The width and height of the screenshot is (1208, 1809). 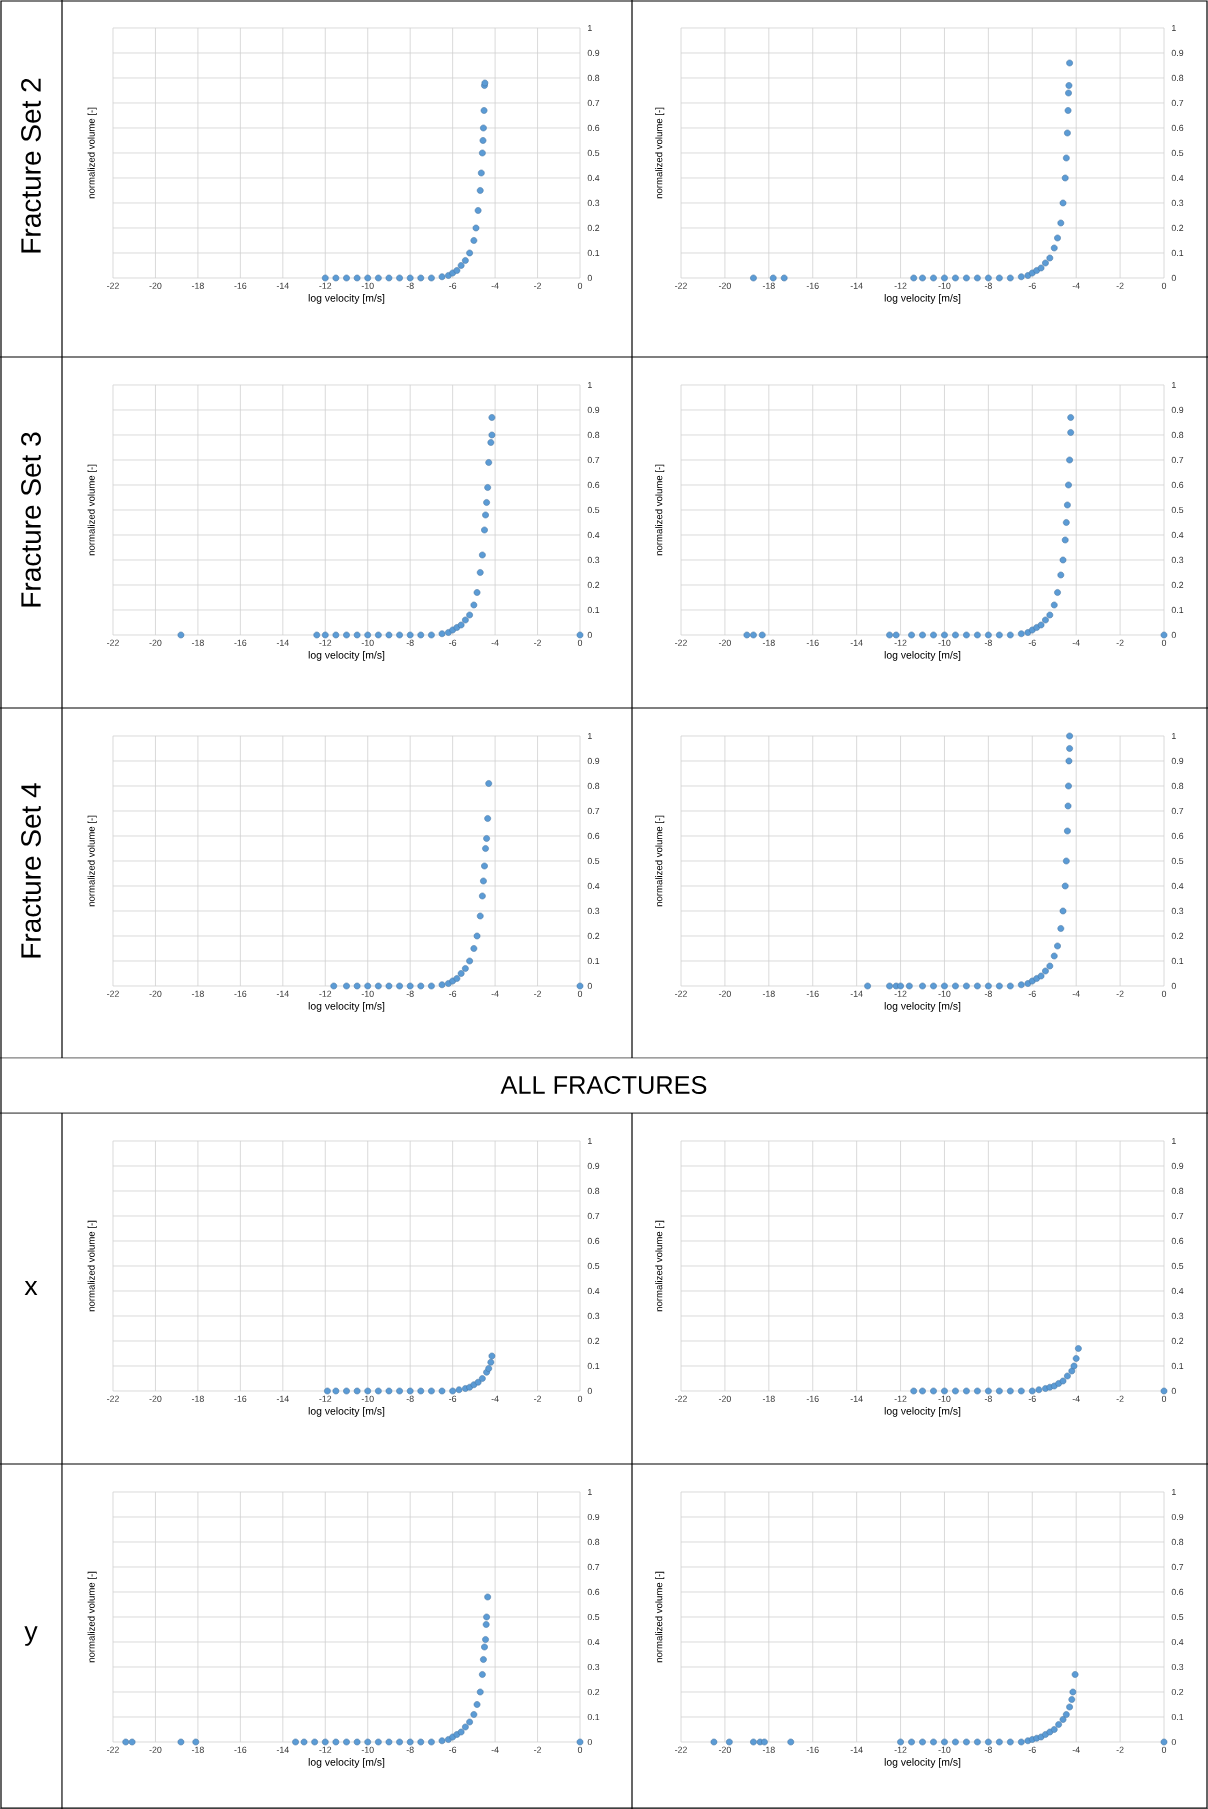 What do you see at coordinates (580, 1749) in the screenshot?
I see `x-tick-label: 0` at bounding box center [580, 1749].